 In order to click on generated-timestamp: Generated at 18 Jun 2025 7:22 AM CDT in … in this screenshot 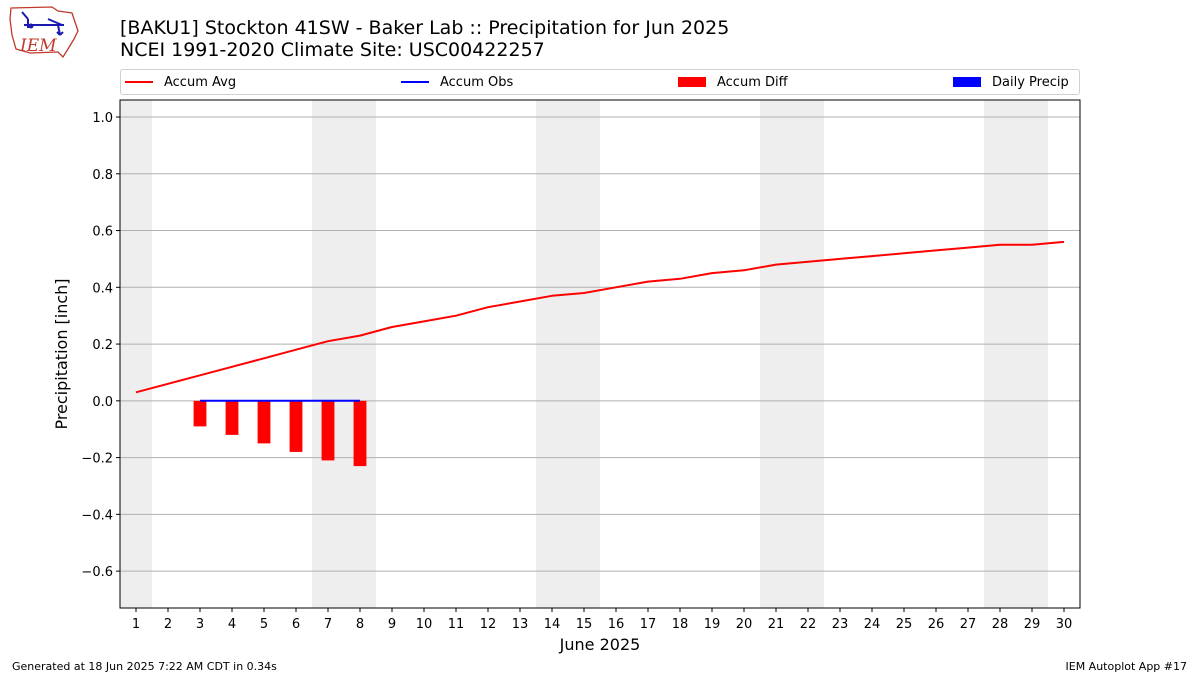, I will do `click(144, 666)`.